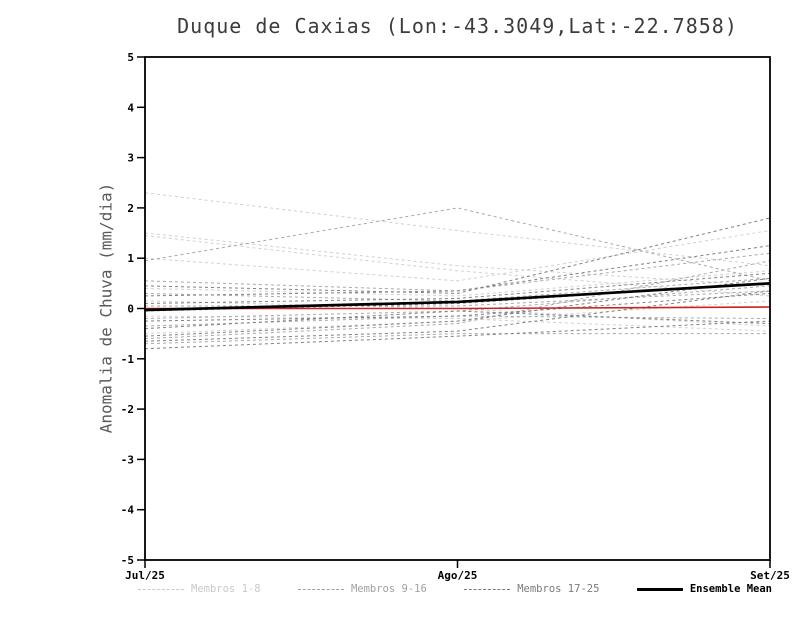 The height and width of the screenshot is (618, 800). What do you see at coordinates (130, 57) in the screenshot?
I see `y-tick-label: 5` at bounding box center [130, 57].